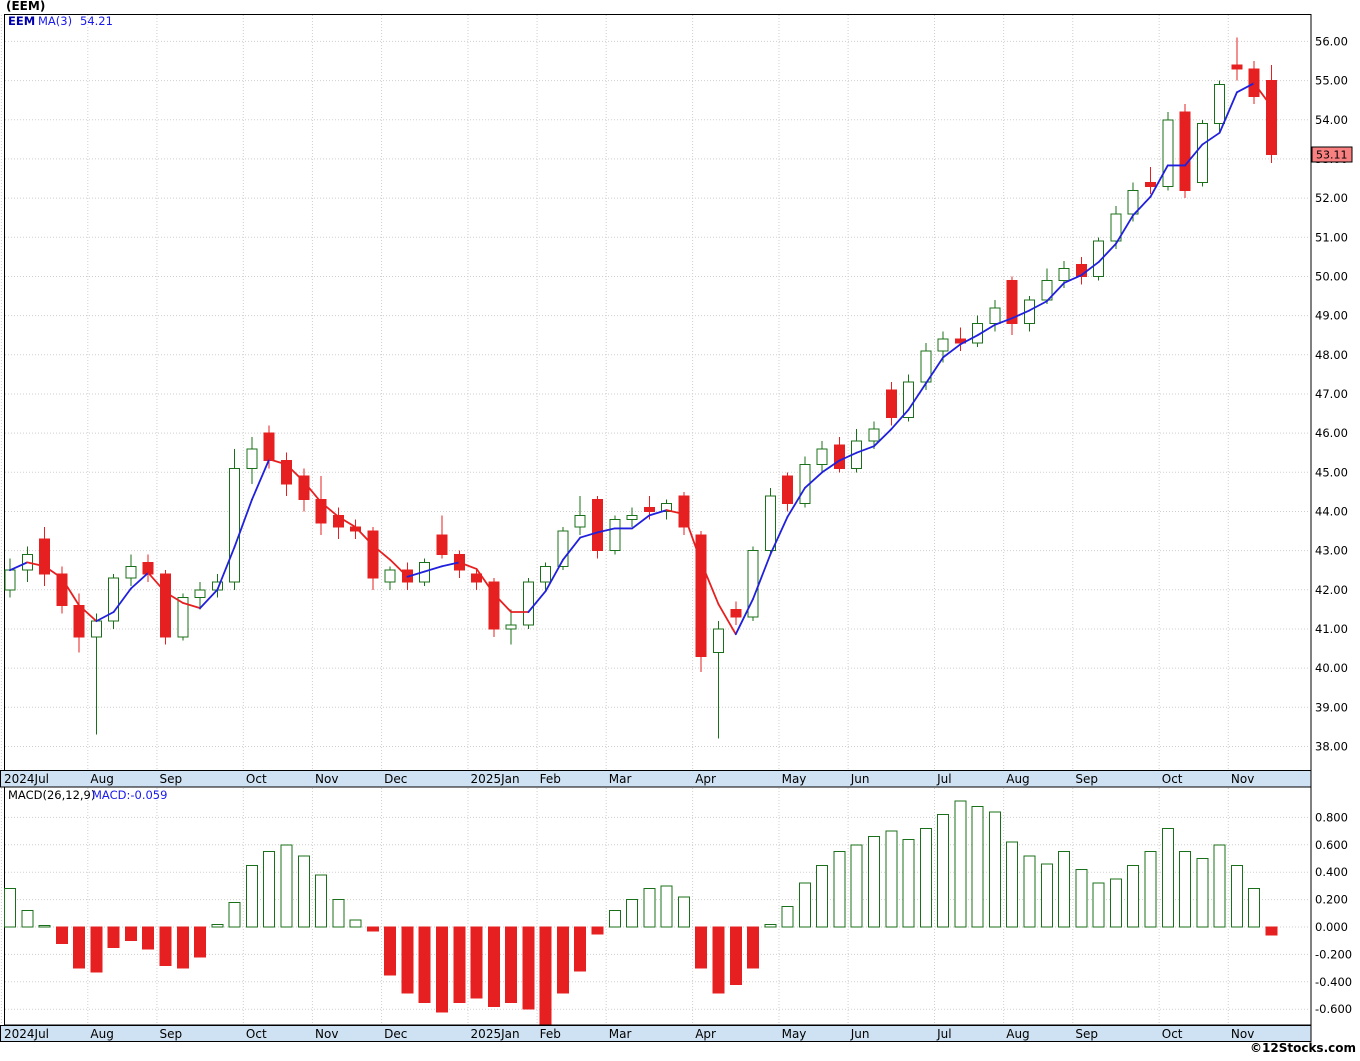  Describe the element at coordinates (1331, 872) in the screenshot. I see `macd-axis-label: 0.400` at that location.